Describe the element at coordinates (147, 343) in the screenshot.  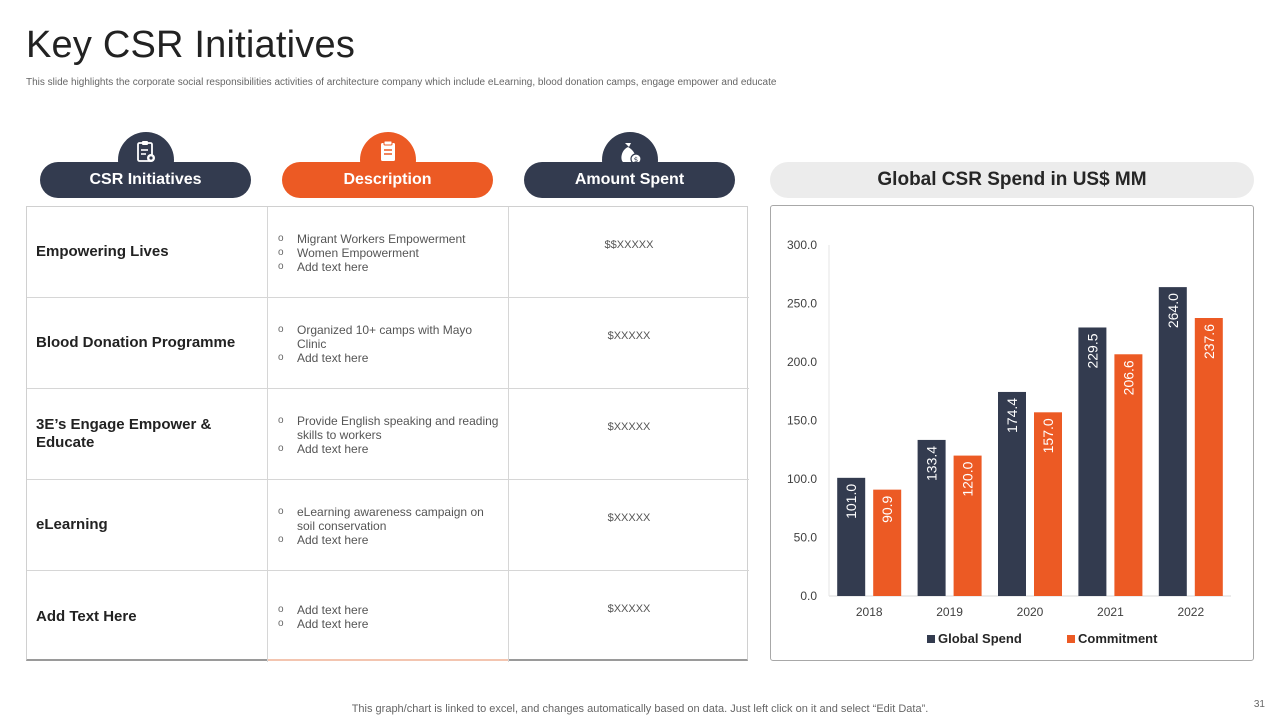
I see `initiative-name: Blood Donation Programme` at that location.